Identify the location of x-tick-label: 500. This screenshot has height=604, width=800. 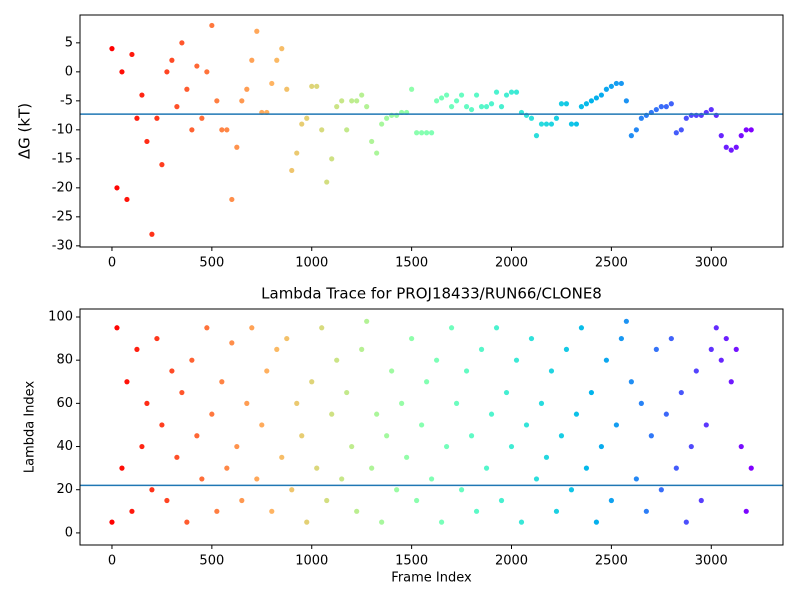
(211, 263).